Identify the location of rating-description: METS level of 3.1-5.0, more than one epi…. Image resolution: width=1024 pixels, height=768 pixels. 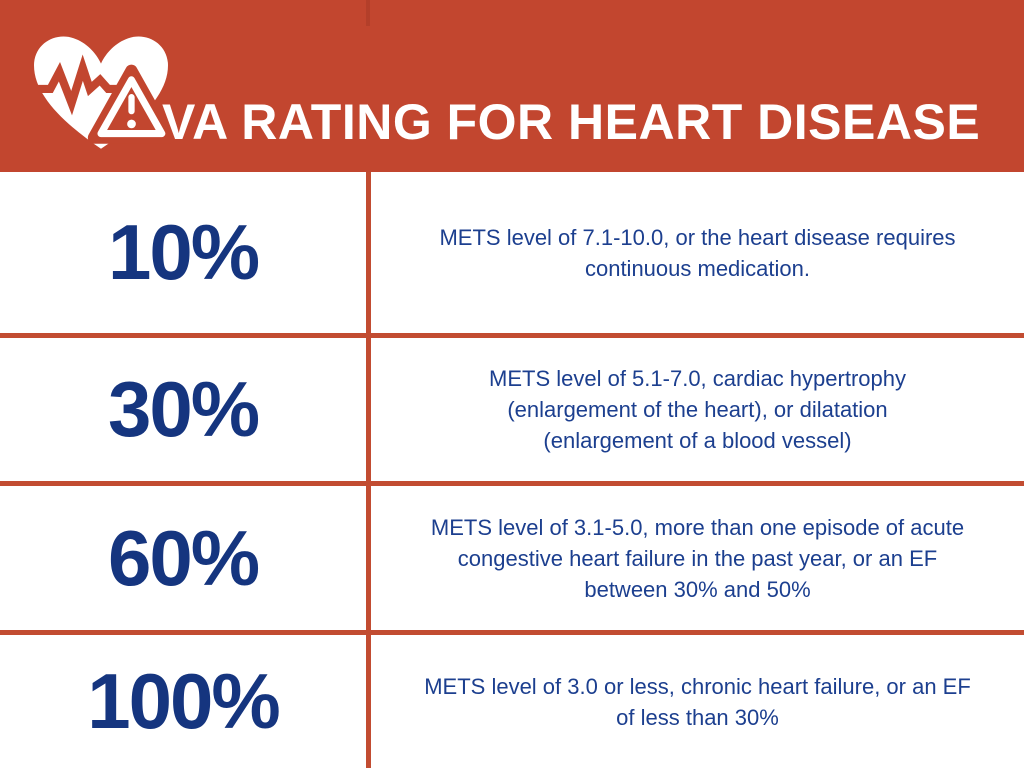
(697, 558).